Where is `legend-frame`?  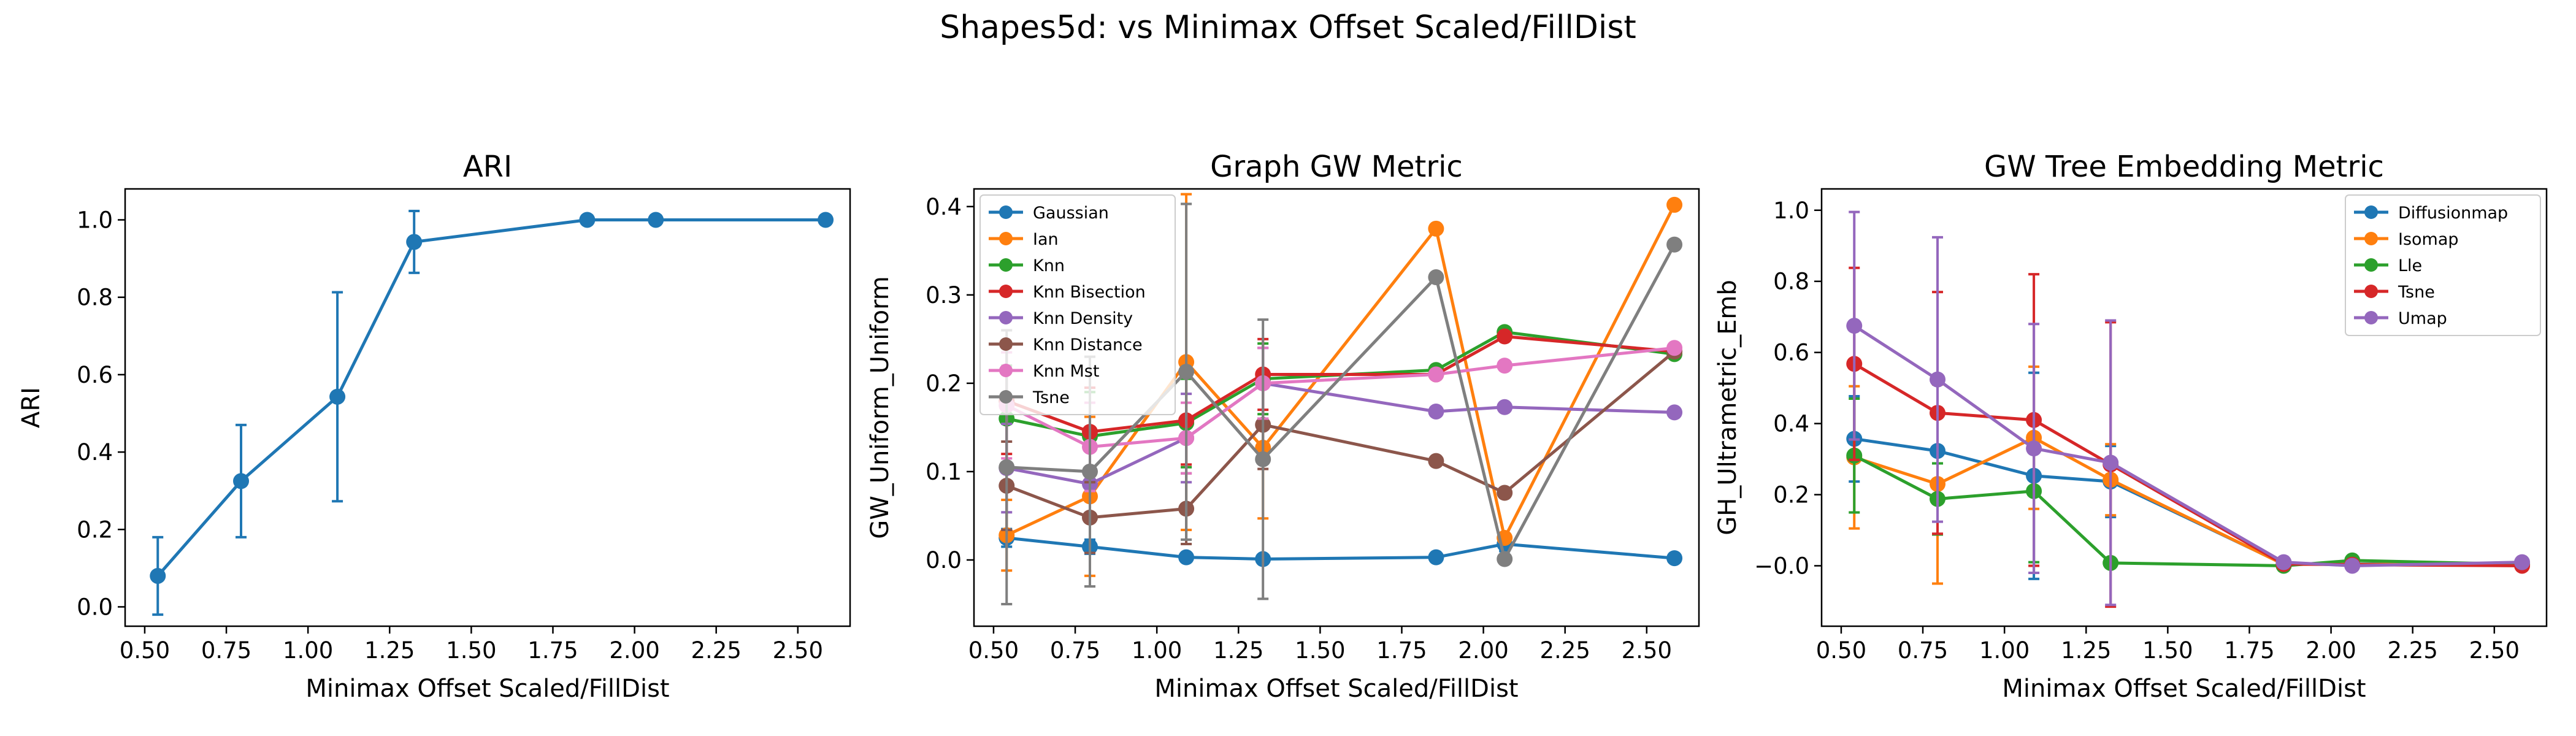 legend-frame is located at coordinates (1077, 304).